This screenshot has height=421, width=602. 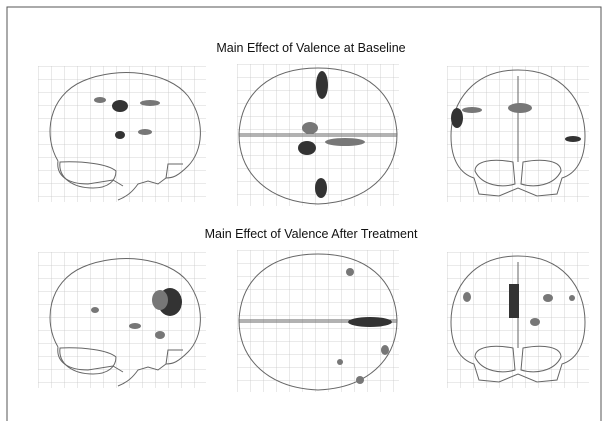 I want to click on panel-title: Main Effect of Valence After Treatment, so click(x=311, y=234).